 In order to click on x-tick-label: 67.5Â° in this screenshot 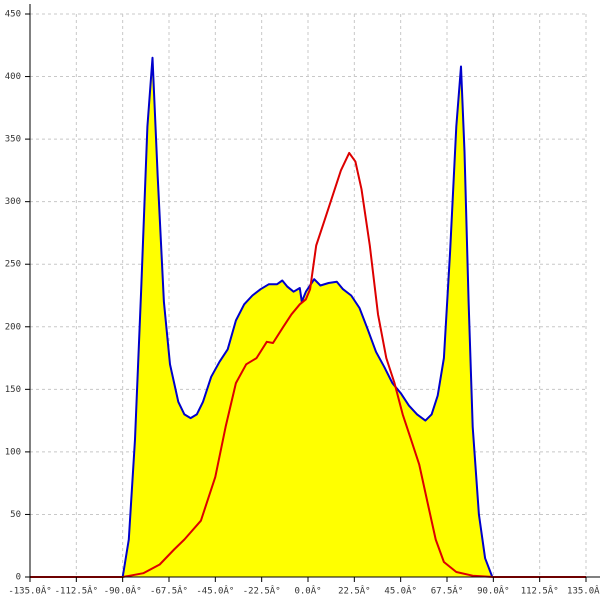, I will do `click(447, 591)`.